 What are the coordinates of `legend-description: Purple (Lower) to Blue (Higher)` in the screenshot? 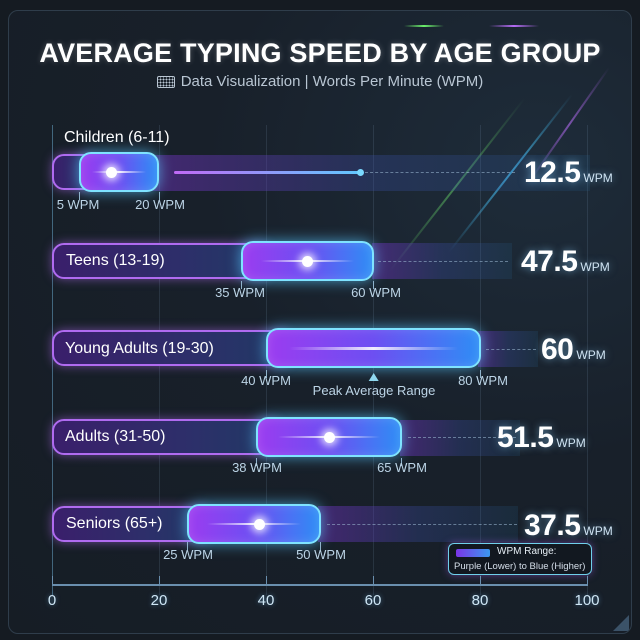 It's located at (520, 566).